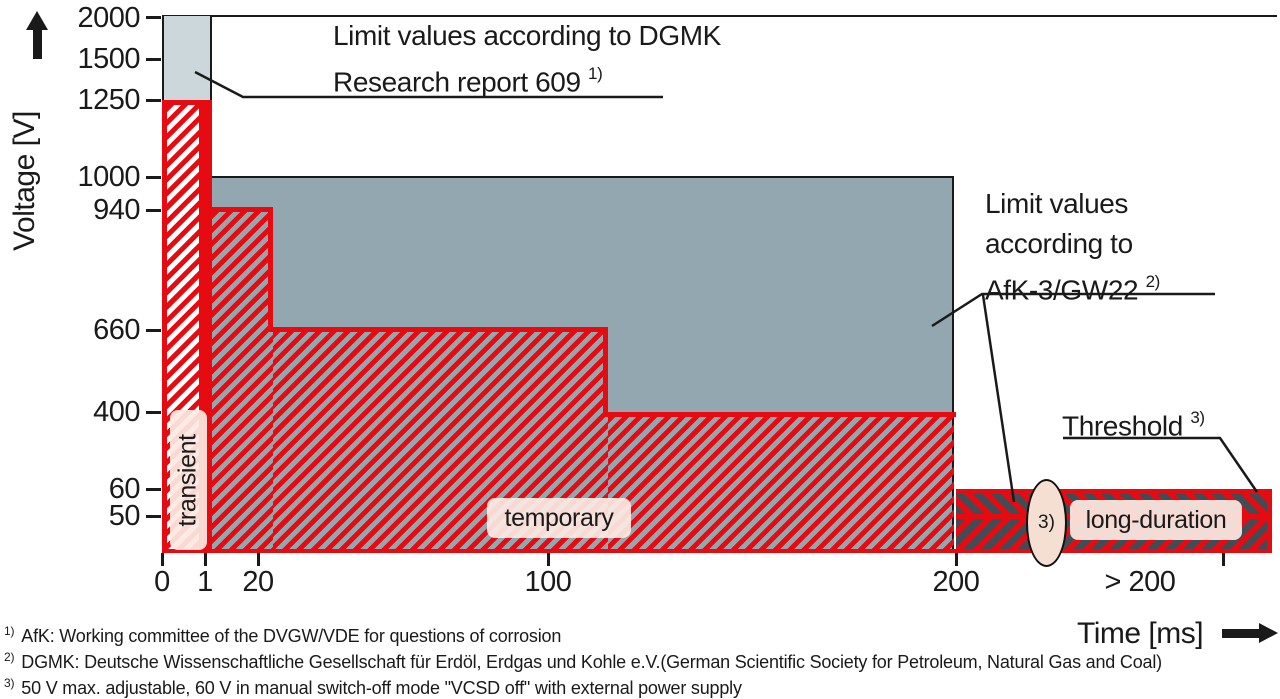 This screenshot has width=1280, height=699. I want to click on right-arrow-icon, so click(1251, 633).